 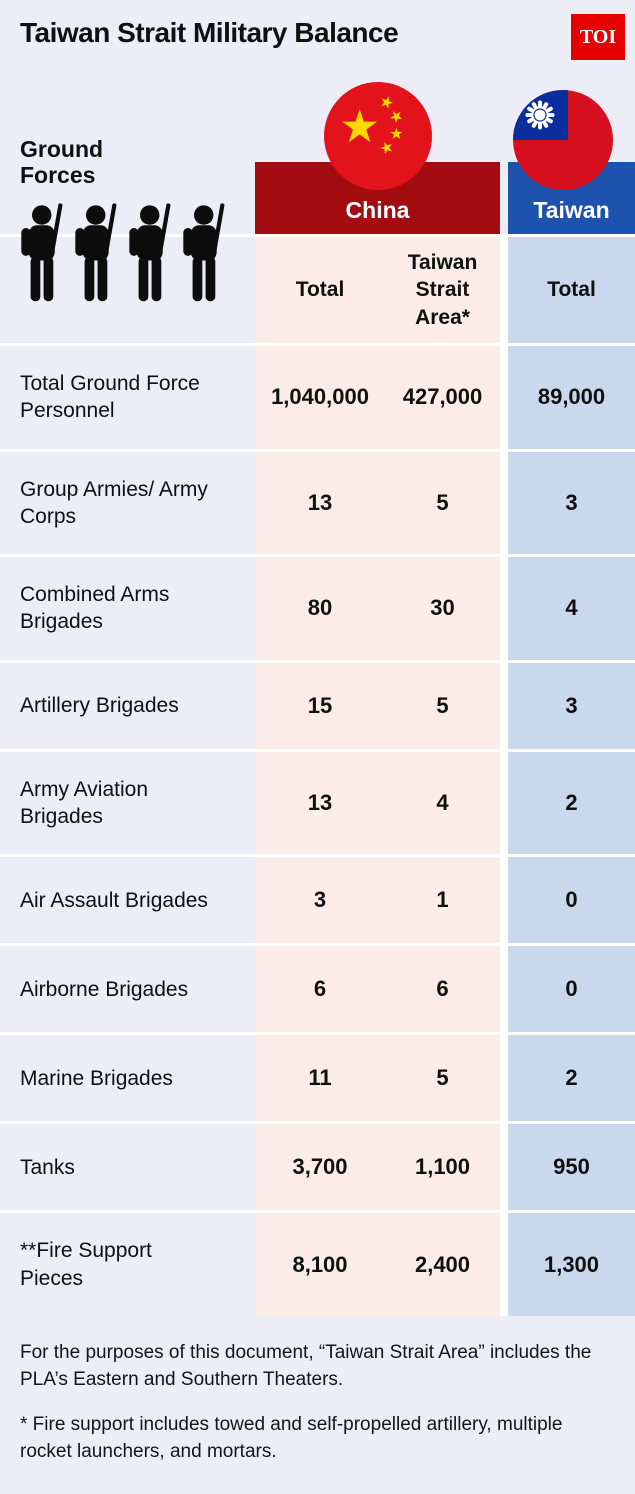 What do you see at coordinates (127, 1167) in the screenshot?
I see `row-label: Tanks` at bounding box center [127, 1167].